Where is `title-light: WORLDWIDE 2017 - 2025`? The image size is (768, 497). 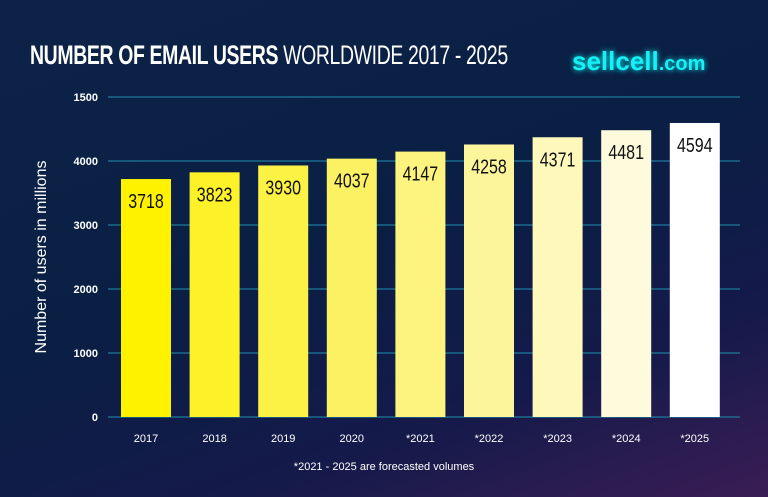 title-light: WORLDWIDE 2017 - 2025 is located at coordinates (395, 55).